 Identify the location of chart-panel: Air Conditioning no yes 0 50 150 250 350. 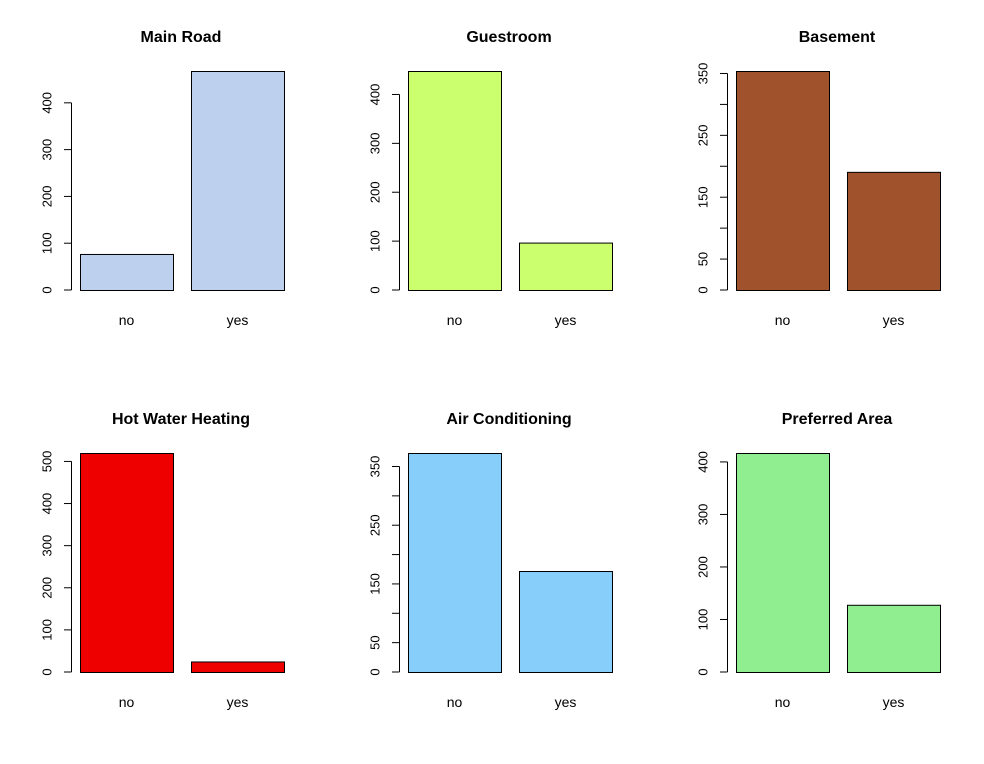
(490, 560).